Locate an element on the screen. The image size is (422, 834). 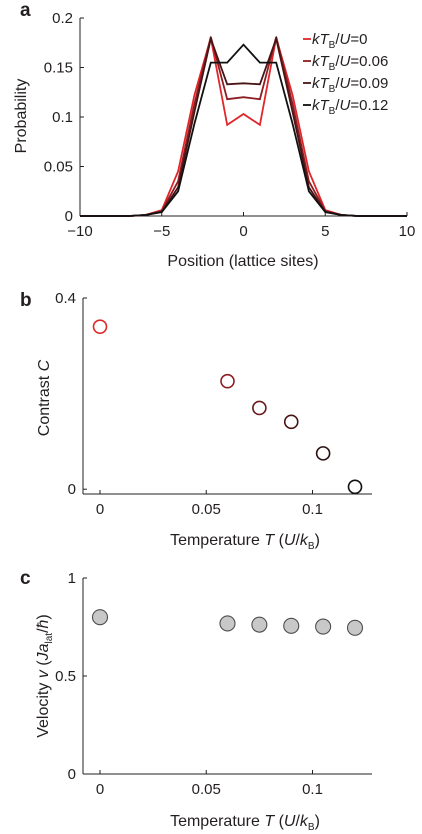
panel-a-legend-label-3: kTB/U=0.12 is located at coordinates (350, 107).